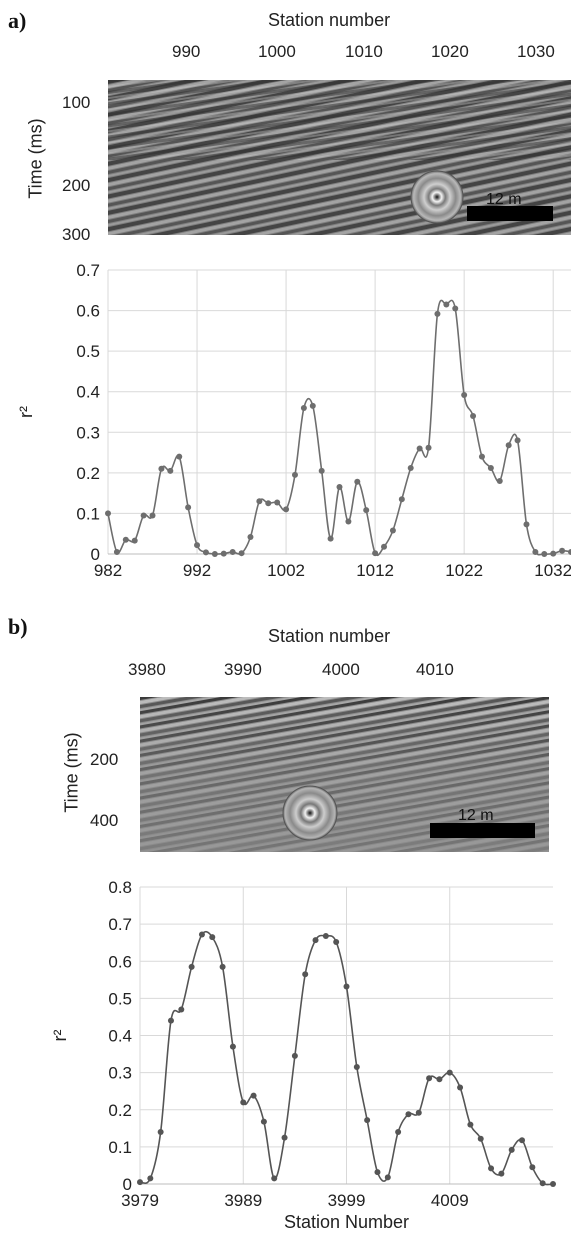 The width and height of the screenshot is (571, 1244). I want to click on panel-a-y-tick: 200, so click(76, 185).